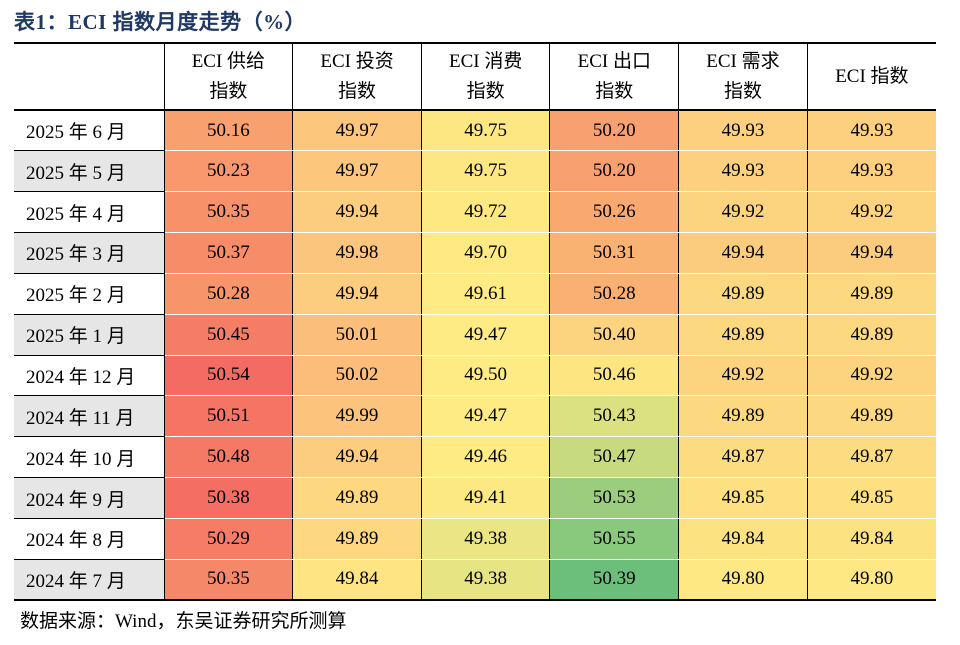  I want to click on column-header-line1: ECI 出口, so click(614, 61).